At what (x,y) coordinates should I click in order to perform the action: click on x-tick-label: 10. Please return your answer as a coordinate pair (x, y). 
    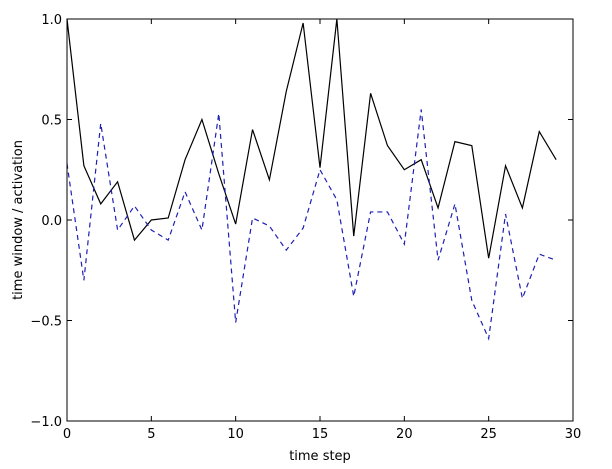
    Looking at the image, I should click on (235, 434).